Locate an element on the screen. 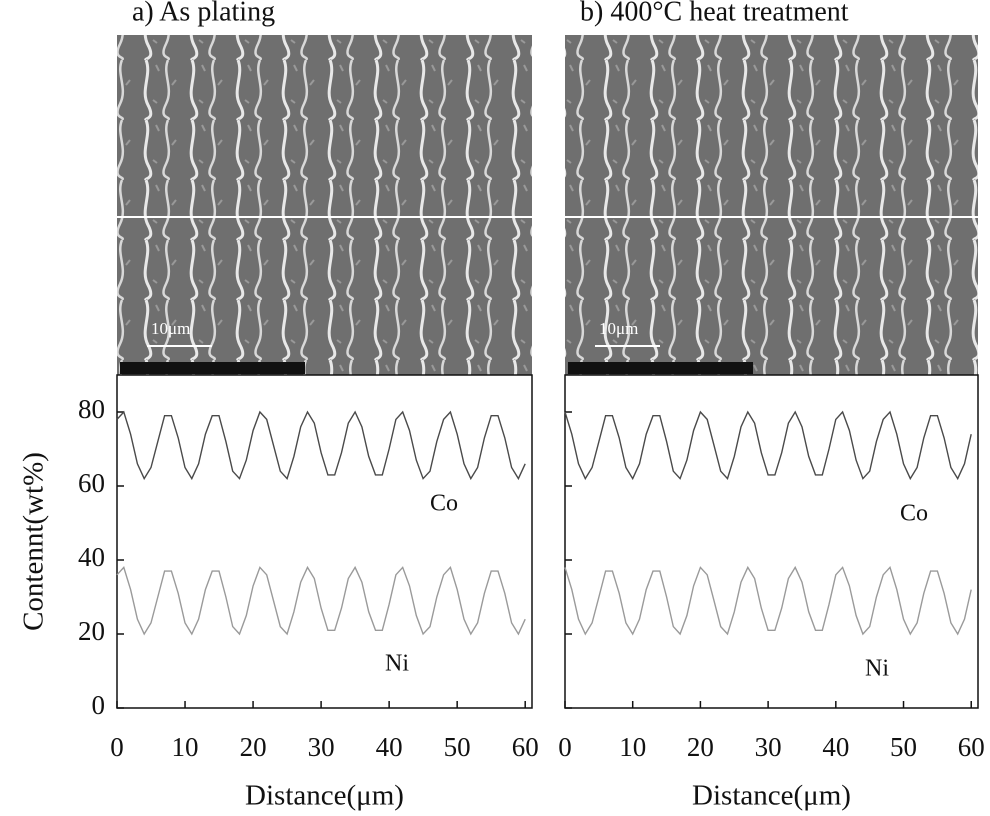  panel-title: b) 400°C heat treatment is located at coordinates (714, 13).